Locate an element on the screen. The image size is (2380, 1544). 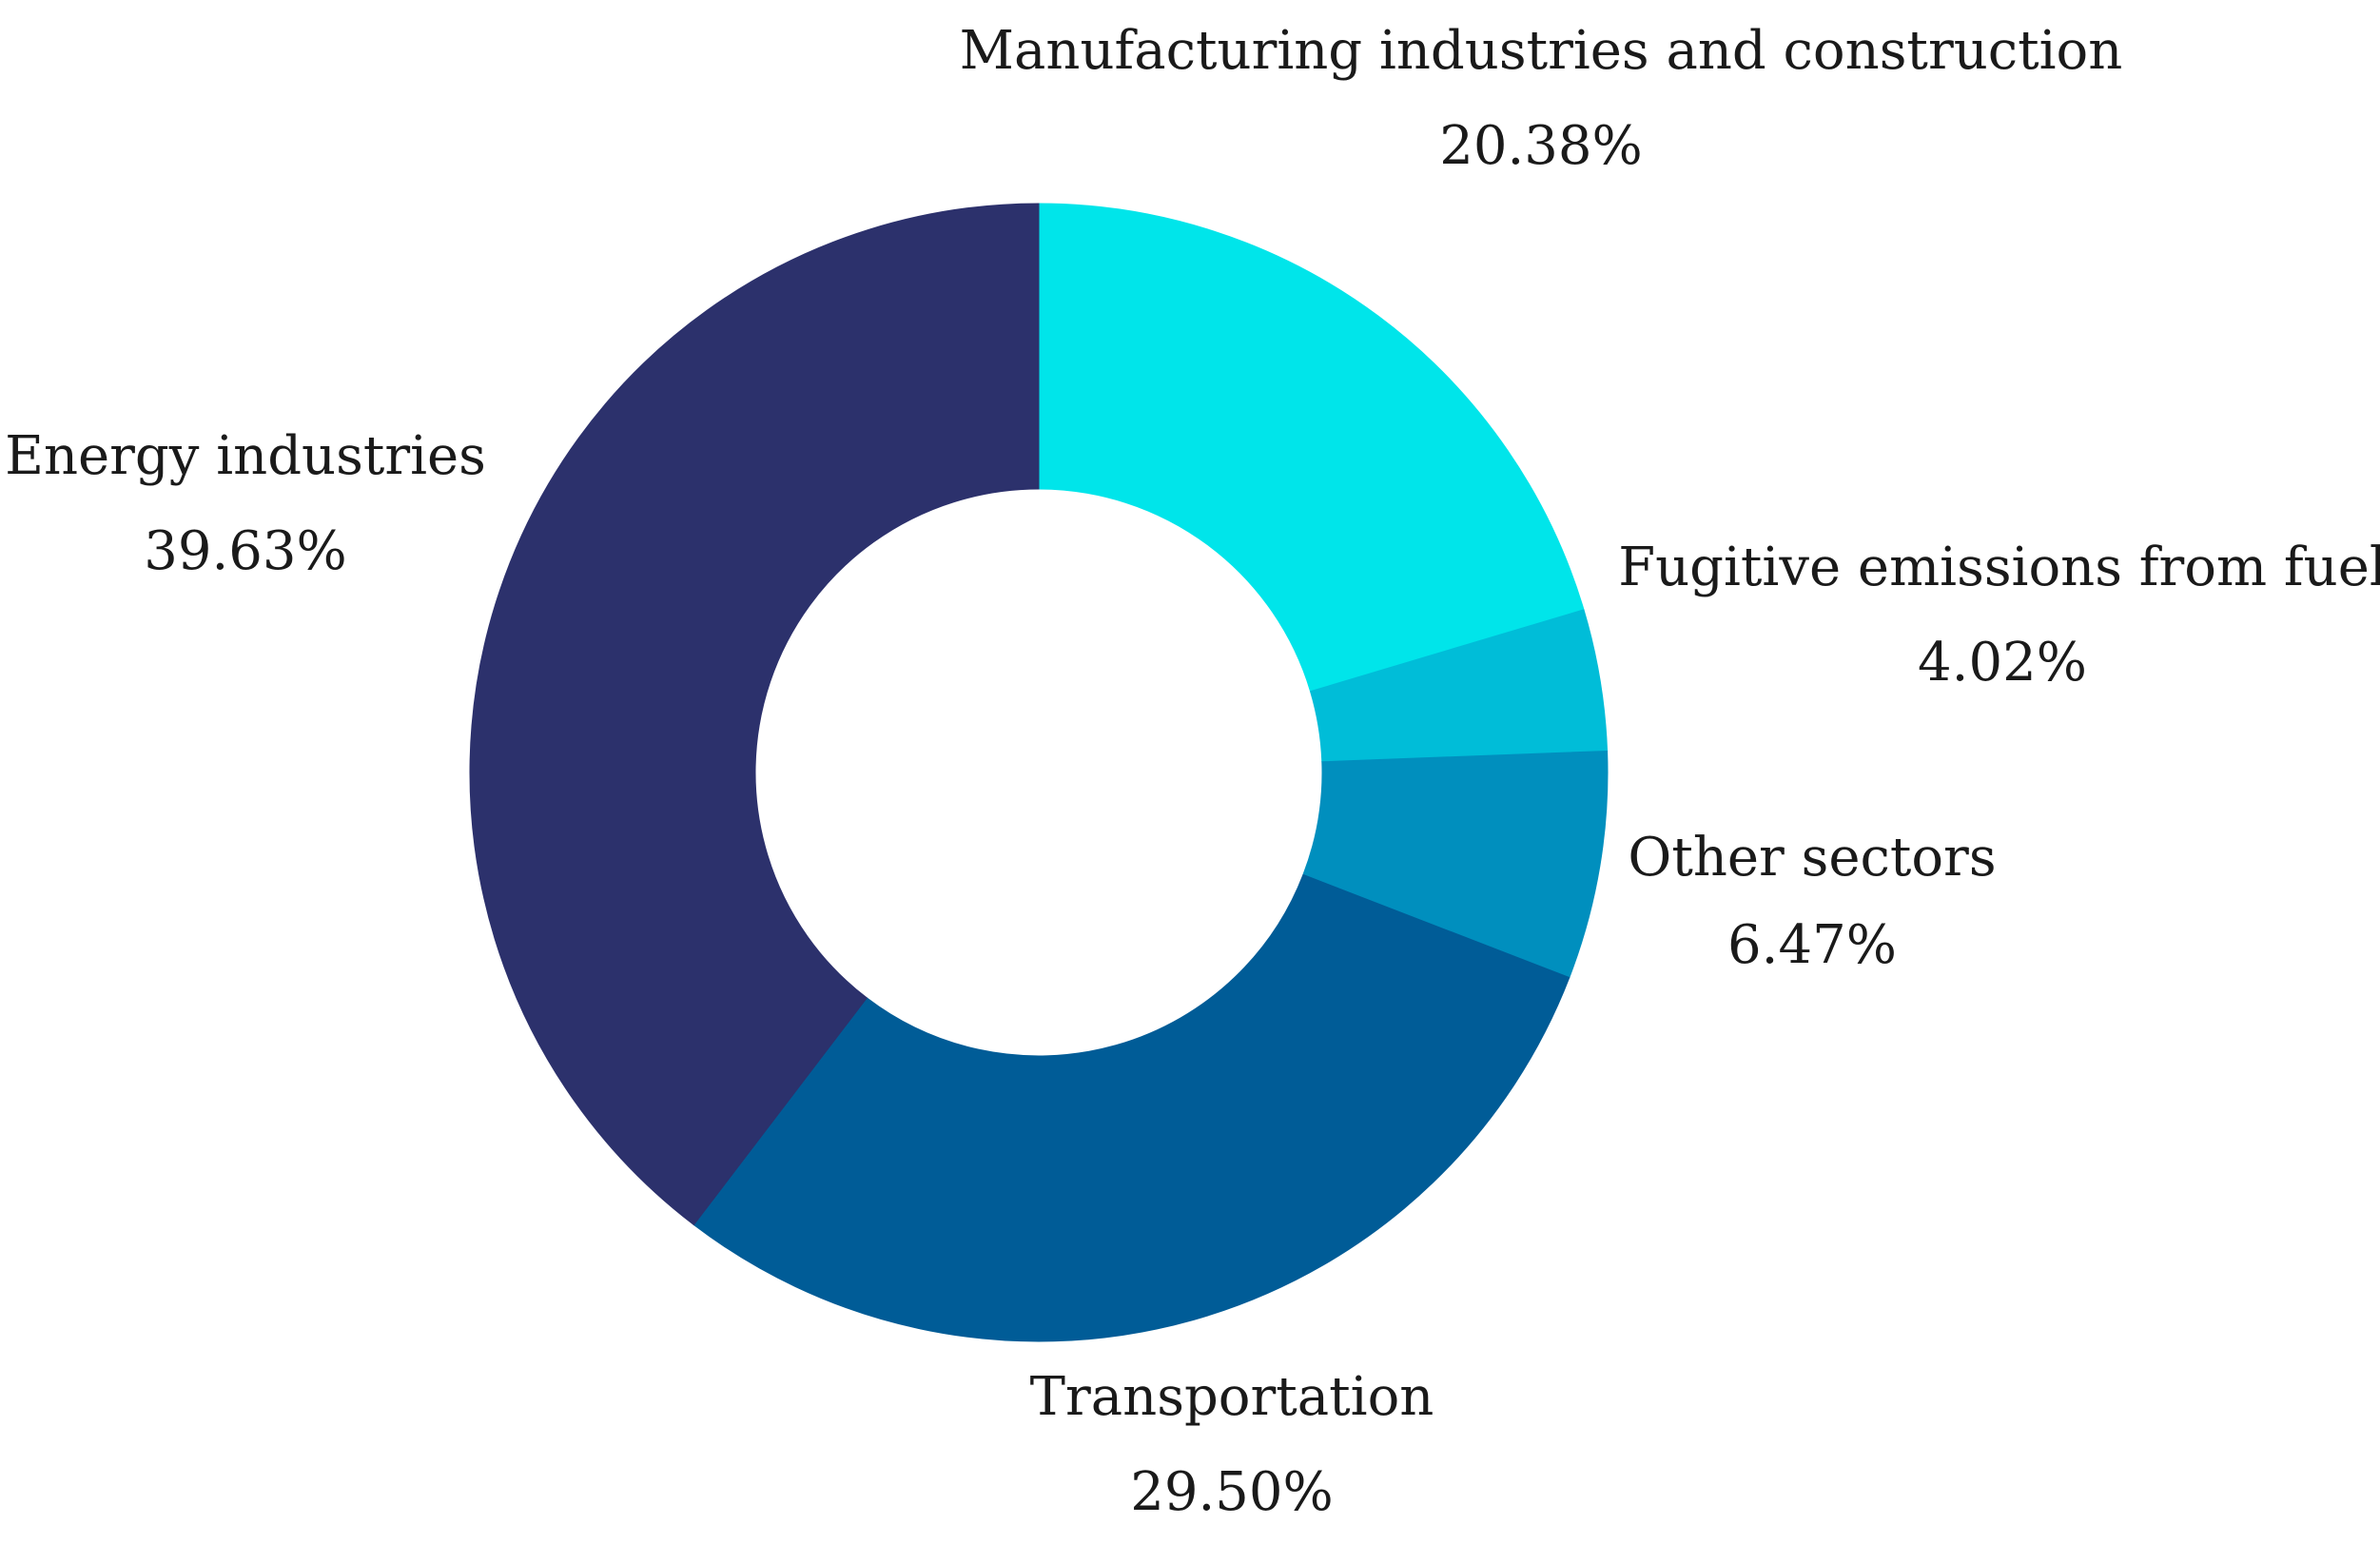
slice-label-fugitive: Fugitive emissions from fuel is located at coordinates (1999, 567).